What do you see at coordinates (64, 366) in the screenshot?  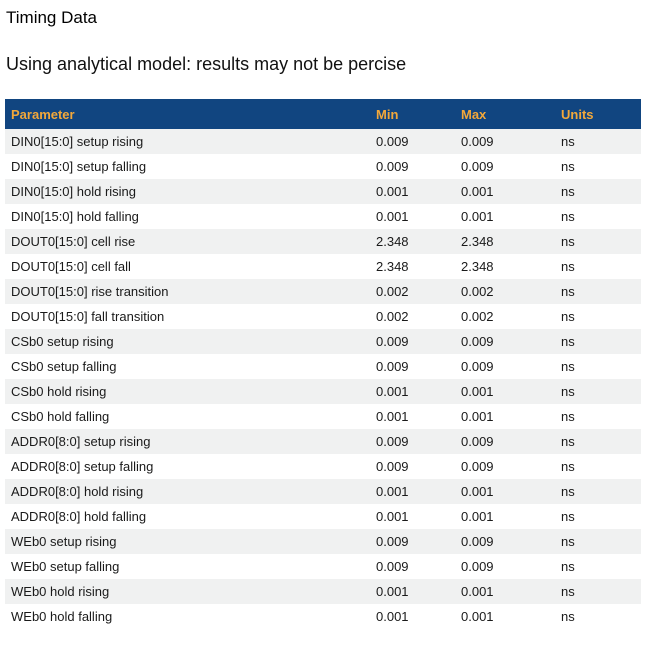 I see `parameter-cell: CSb0 setup falling` at bounding box center [64, 366].